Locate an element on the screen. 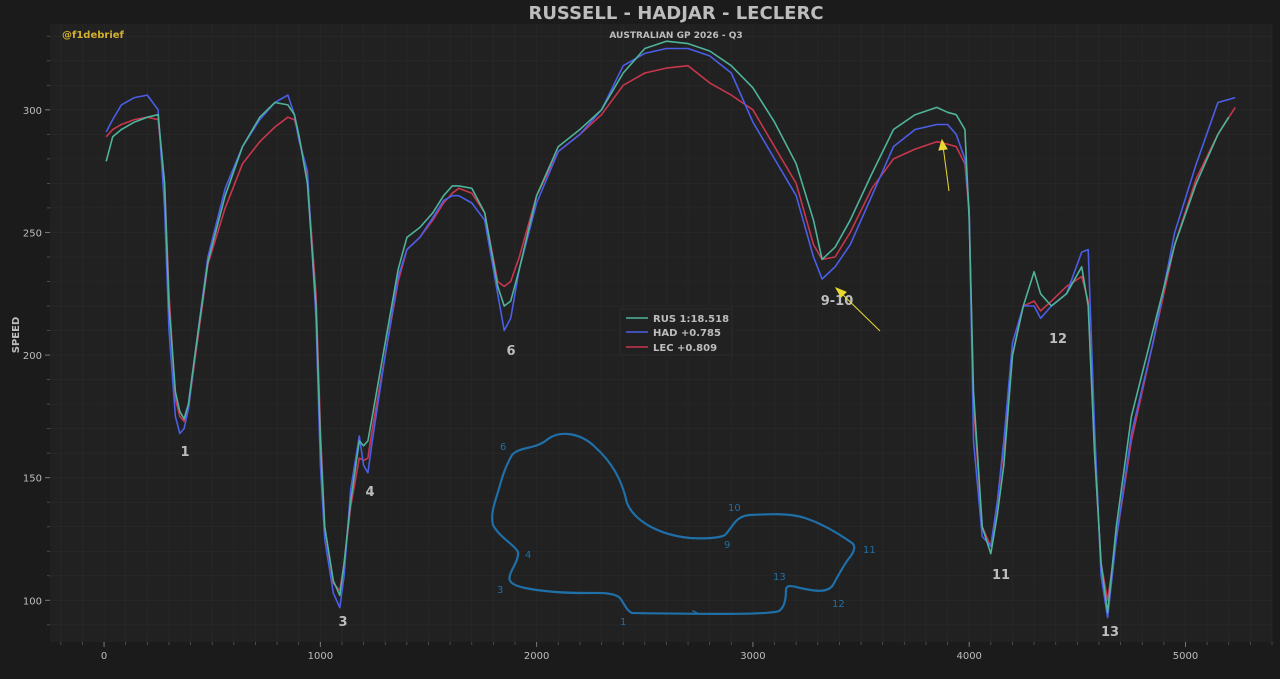  x-tick-label: 3000 is located at coordinates (752, 656).